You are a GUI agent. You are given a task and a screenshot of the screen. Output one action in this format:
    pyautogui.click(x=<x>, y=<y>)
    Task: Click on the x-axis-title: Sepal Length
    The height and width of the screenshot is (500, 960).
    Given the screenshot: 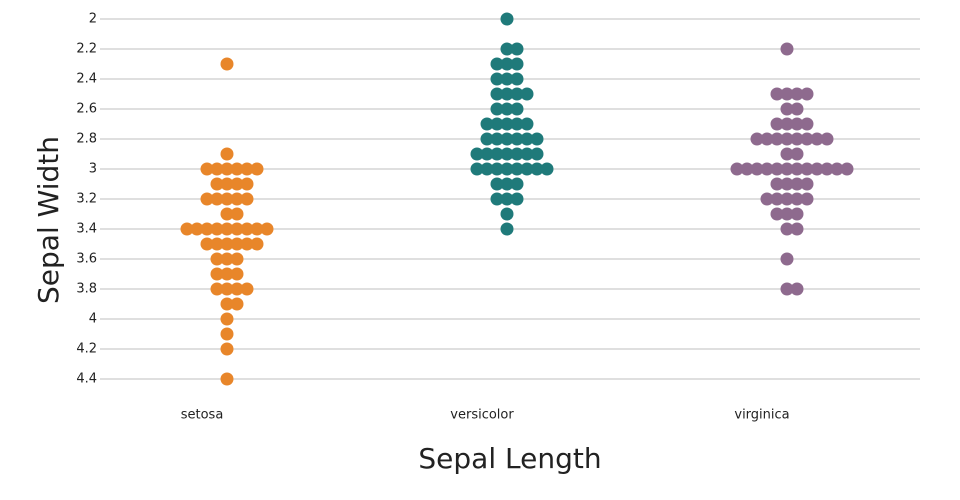 What is the action you would take?
    pyautogui.click(x=509, y=458)
    